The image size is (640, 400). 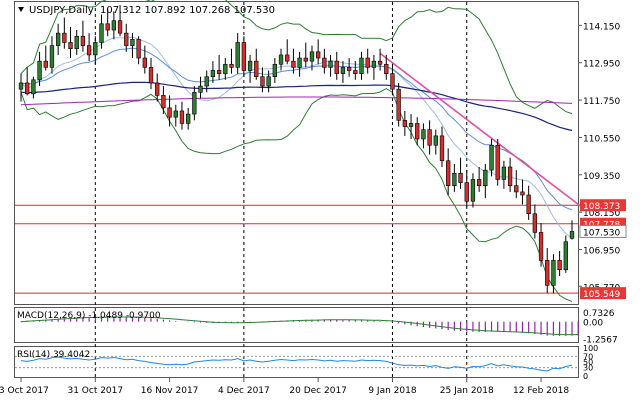 I want to click on rsi-tick-label: 50, so click(x=588, y=362).